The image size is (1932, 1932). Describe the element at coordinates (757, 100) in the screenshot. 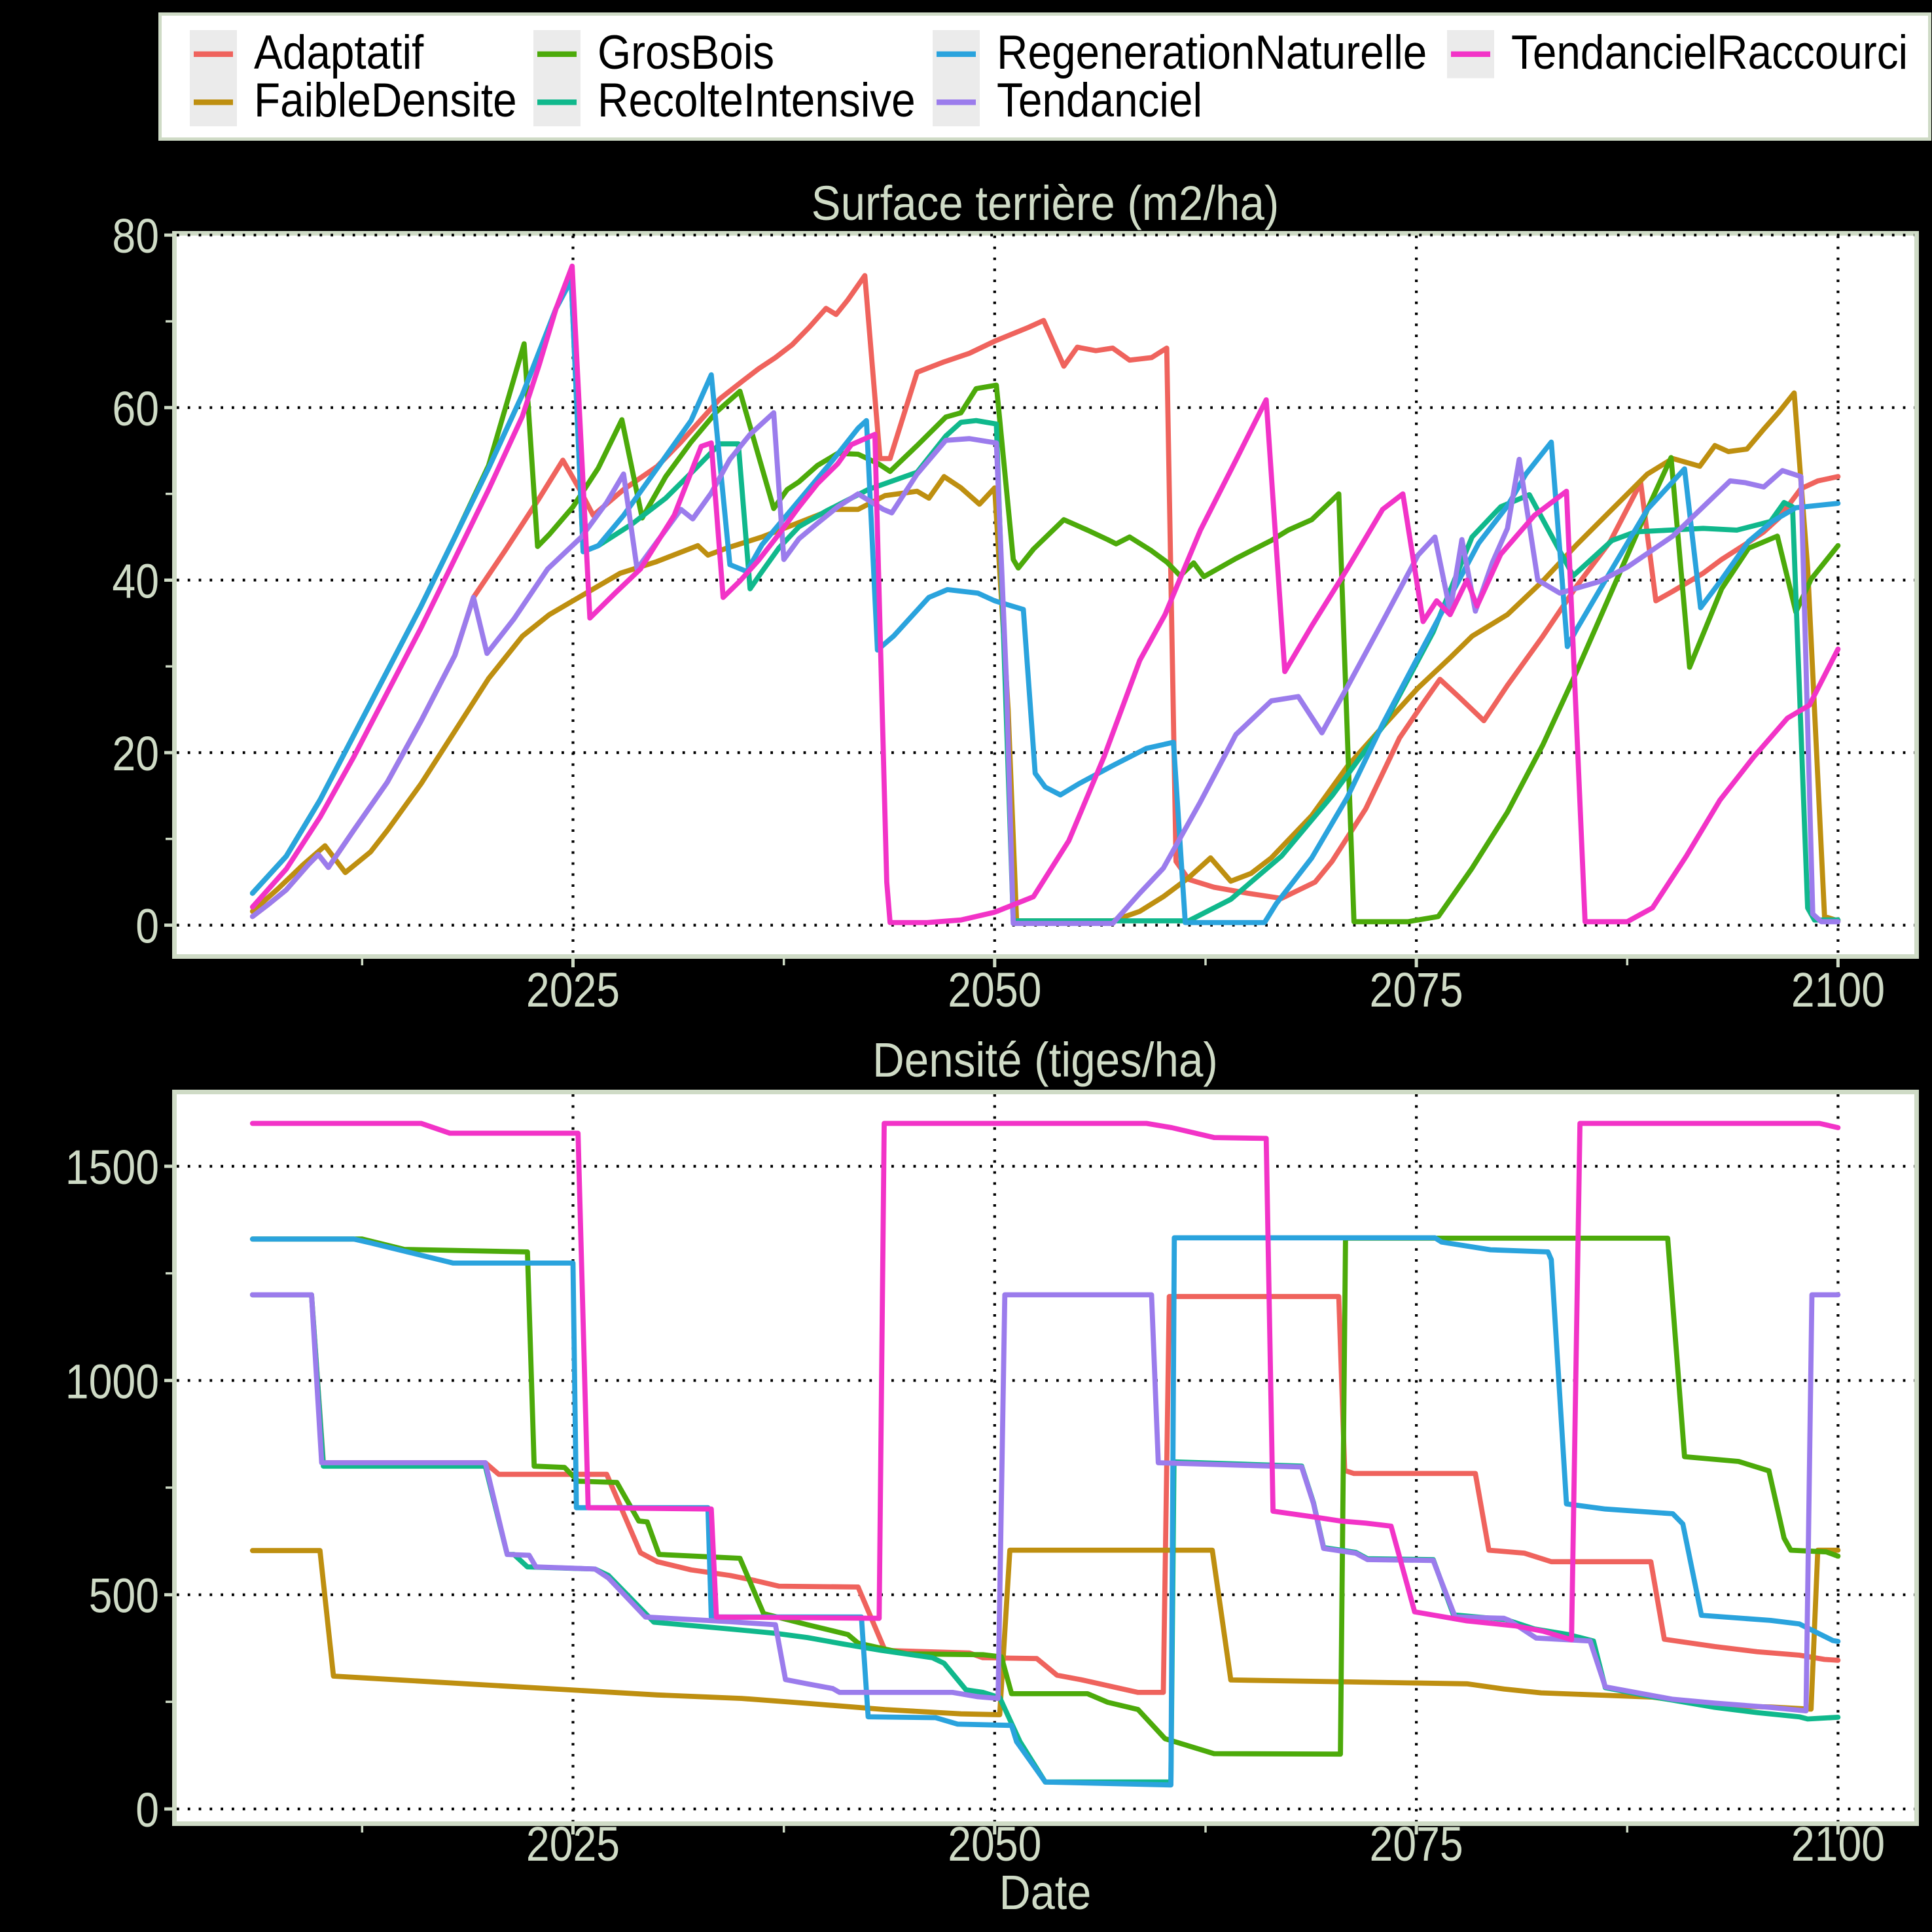

I see `svg-text: RecolteIntensive` at that location.